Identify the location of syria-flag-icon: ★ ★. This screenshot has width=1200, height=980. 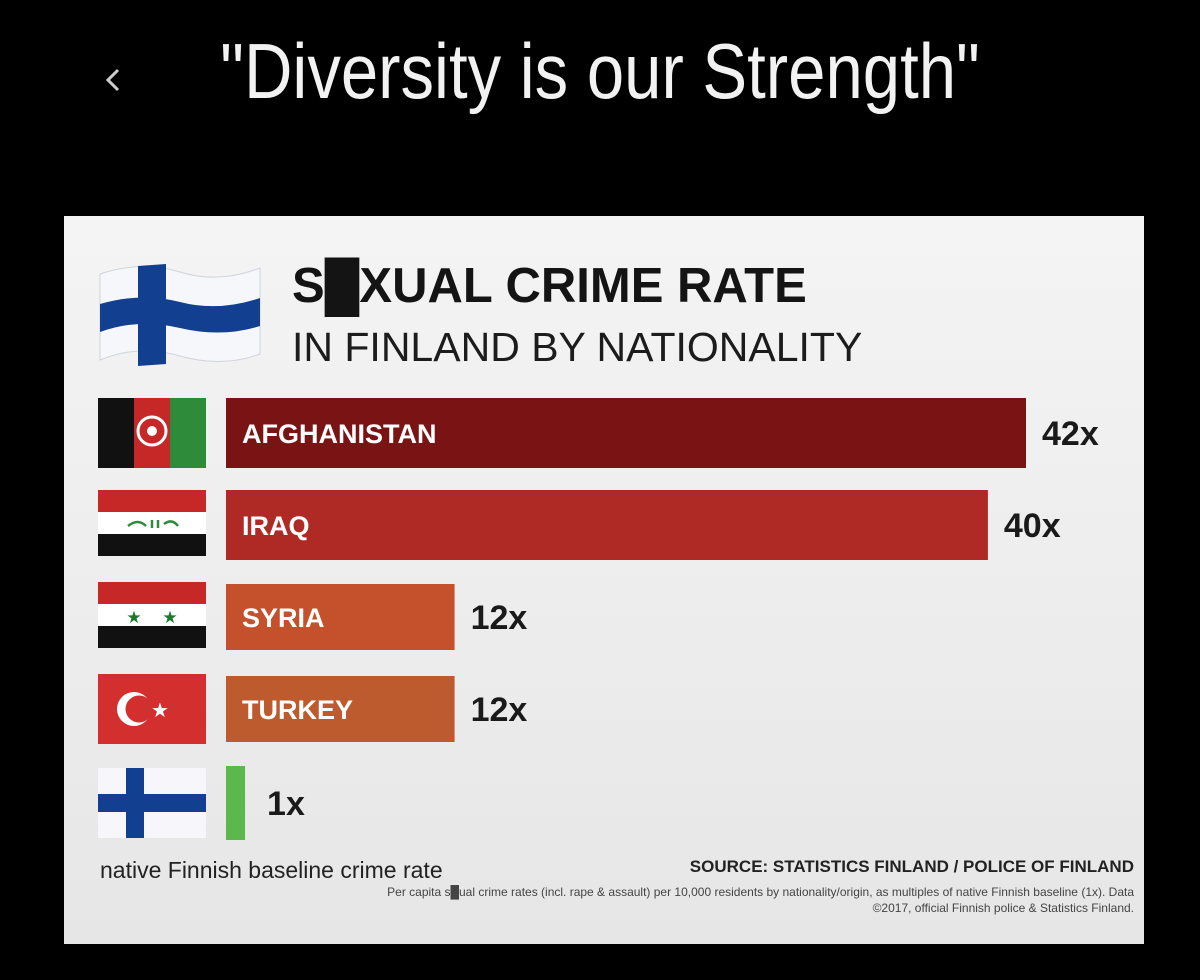
(152, 615).